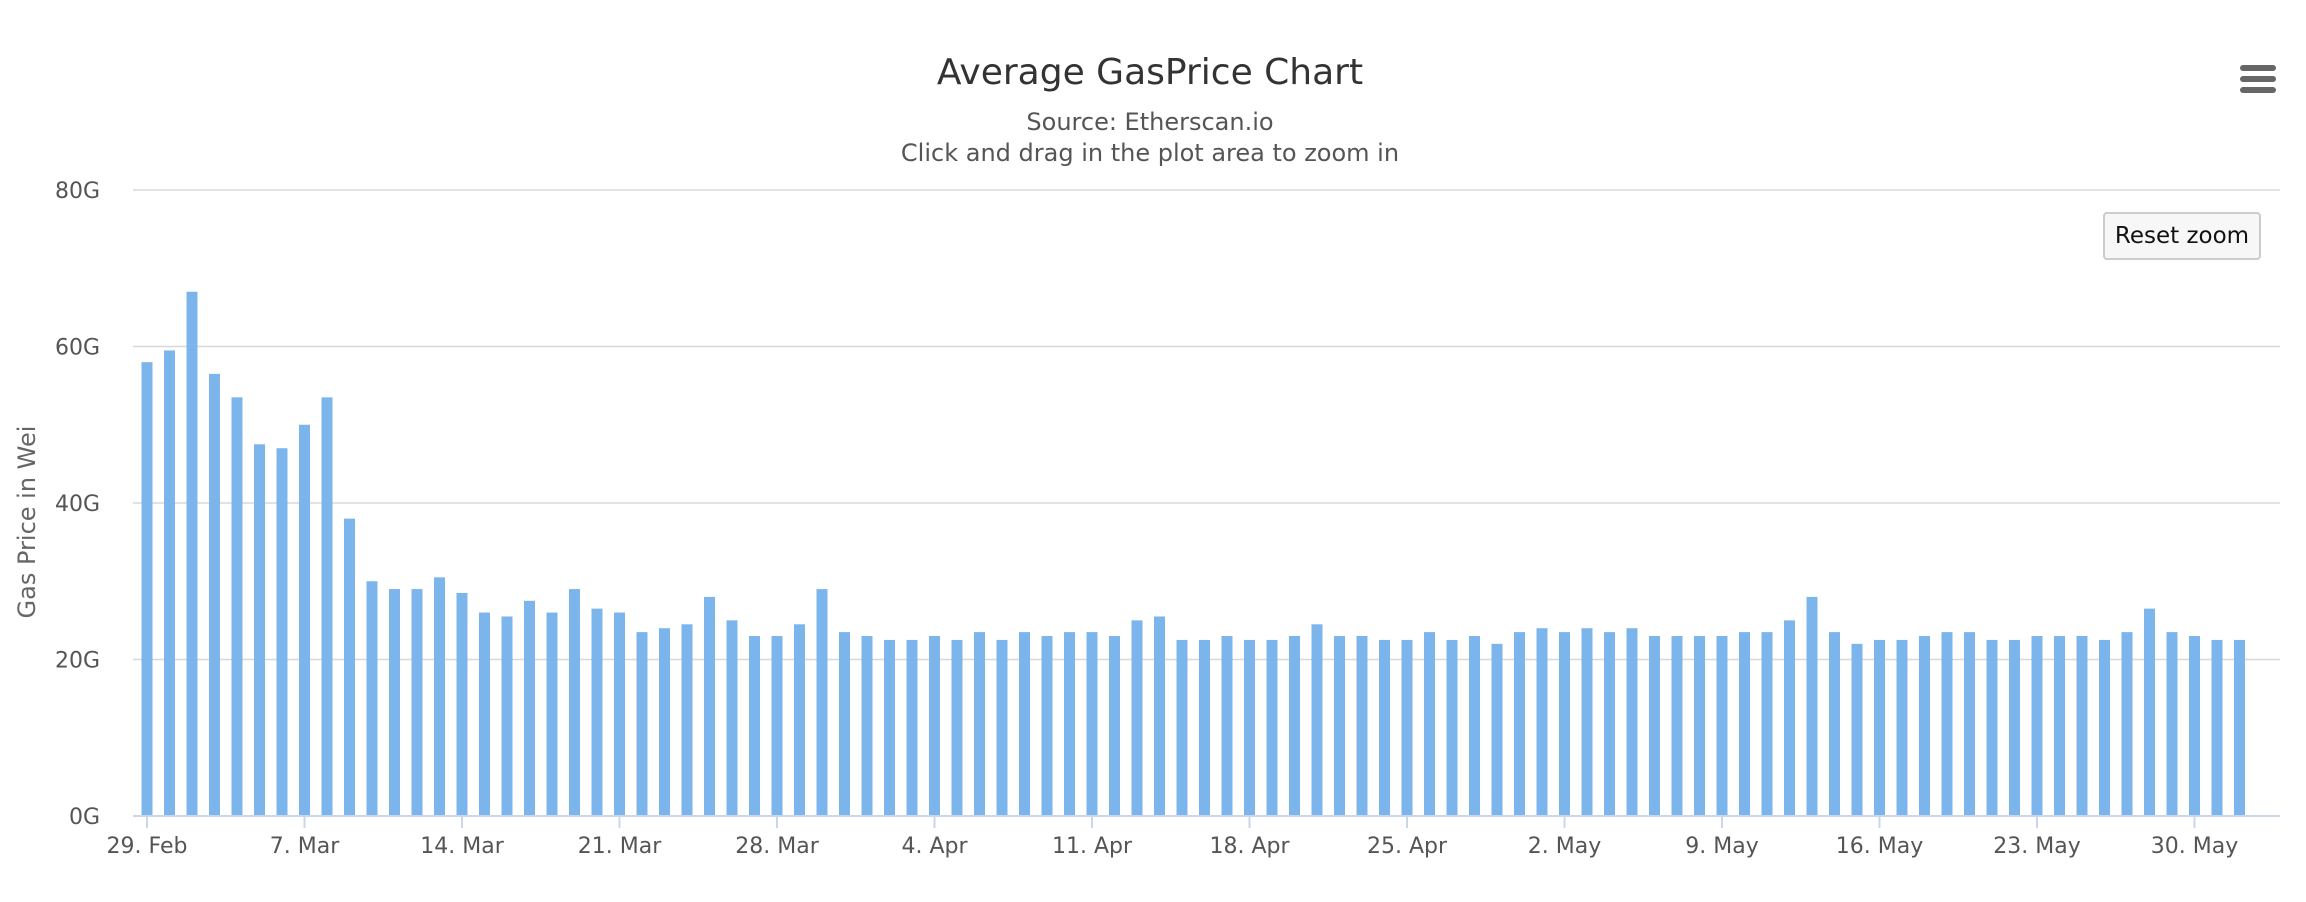 The height and width of the screenshot is (902, 2306). I want to click on reset-zoom-button: Reset zoom, so click(2182, 236).